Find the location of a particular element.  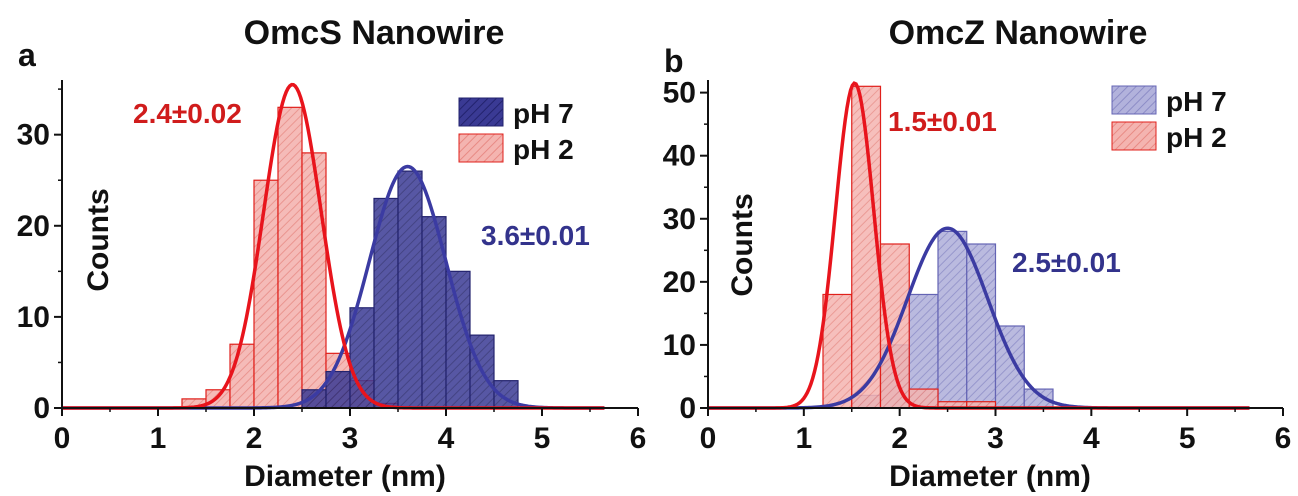

panel-b-y-tick-label: 50 is located at coordinates (679, 93).